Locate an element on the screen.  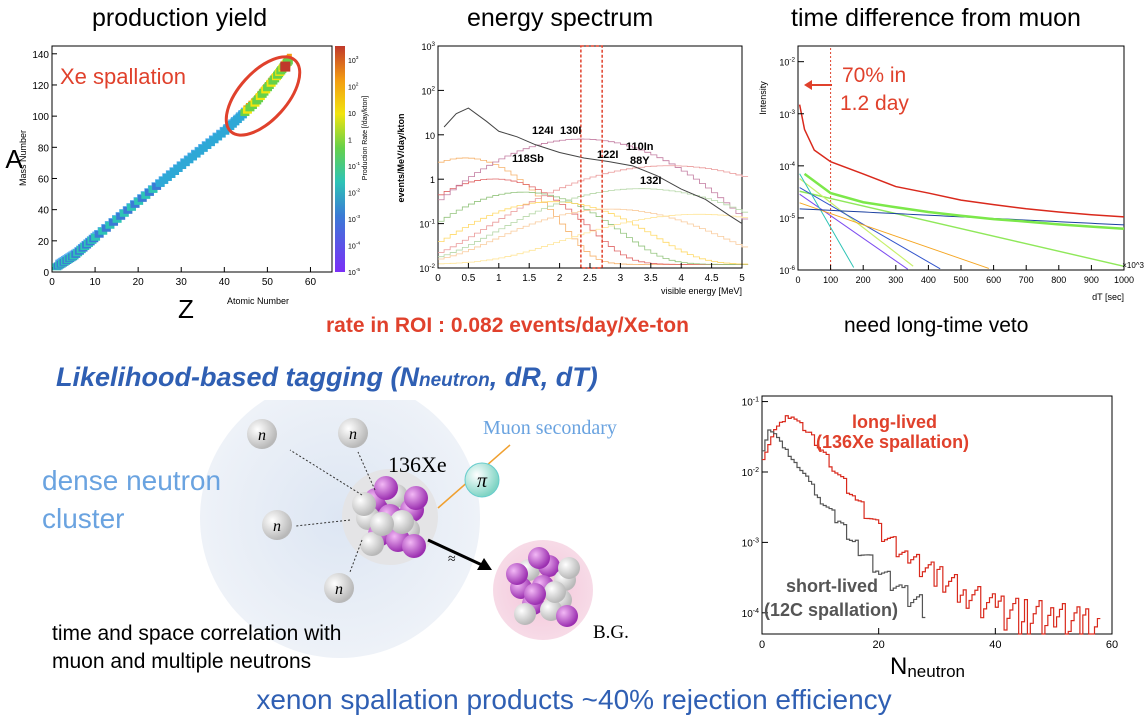
yield-xtick-label: 60 is located at coordinates (311, 282).